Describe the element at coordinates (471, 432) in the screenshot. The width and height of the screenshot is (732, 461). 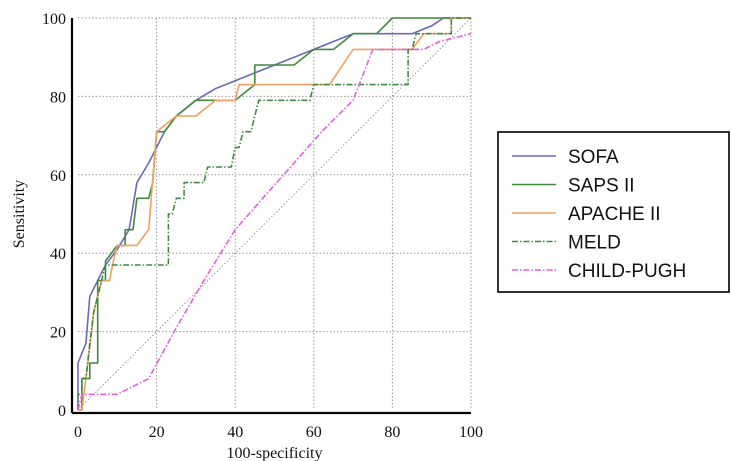
I see `x-tick-label: 100` at that location.